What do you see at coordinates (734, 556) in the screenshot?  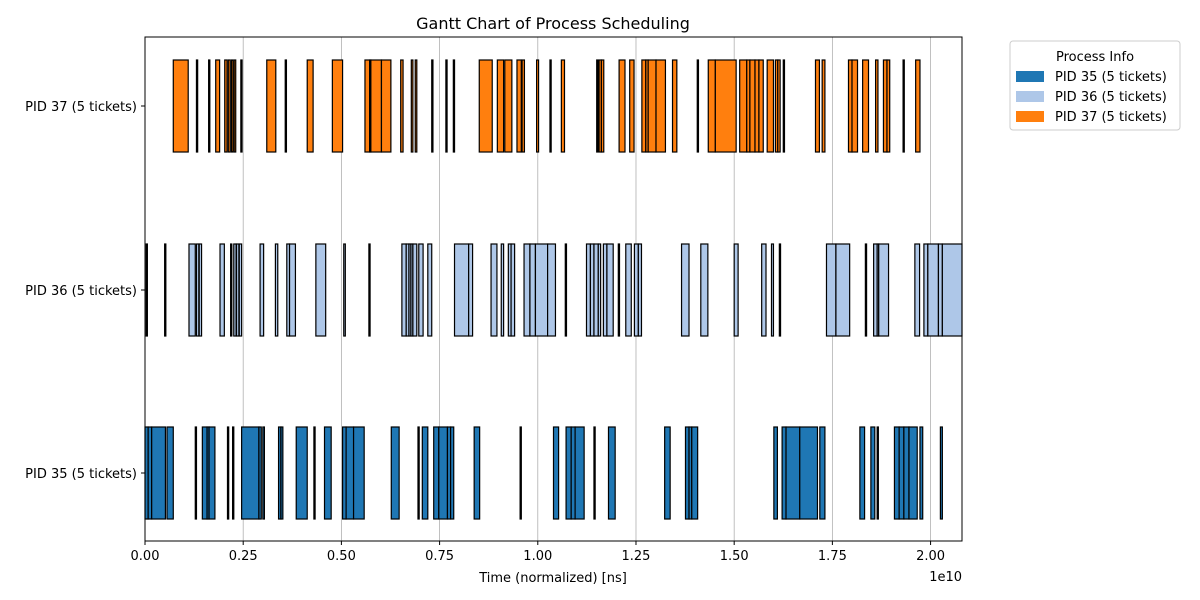 I see `x-tick-label: 1.50` at bounding box center [734, 556].